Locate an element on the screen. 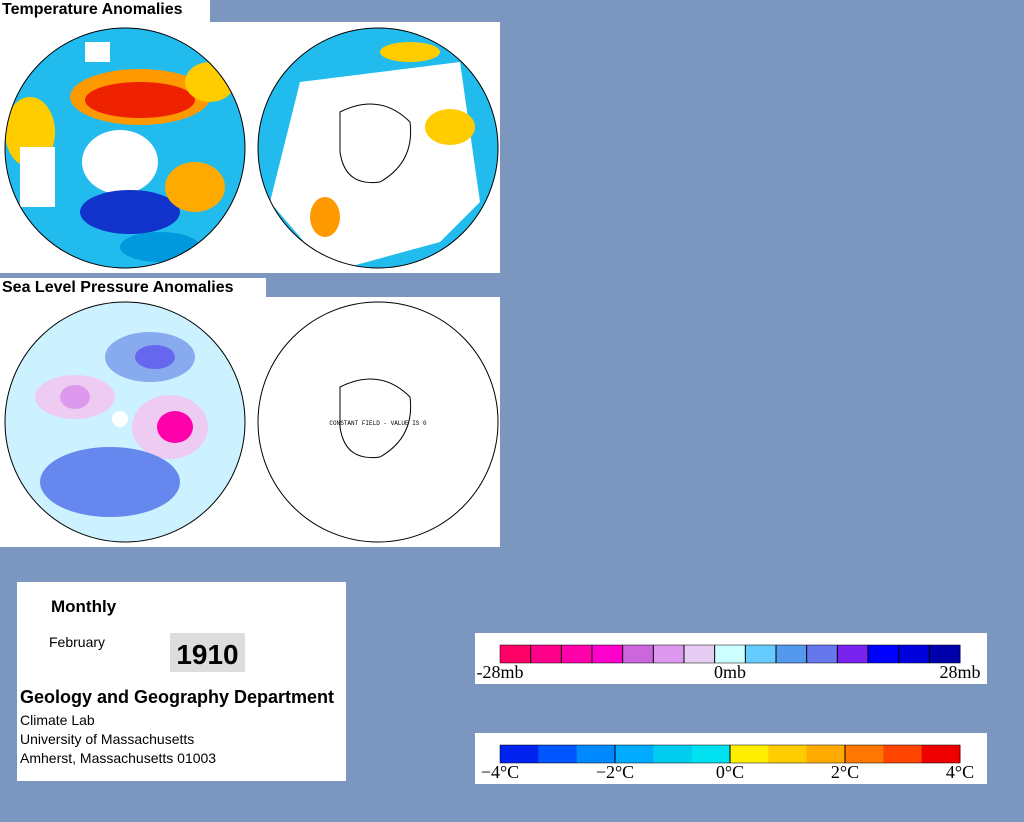 The height and width of the screenshot is (822, 1024). colorbar-label: -28mb is located at coordinates (500, 672).